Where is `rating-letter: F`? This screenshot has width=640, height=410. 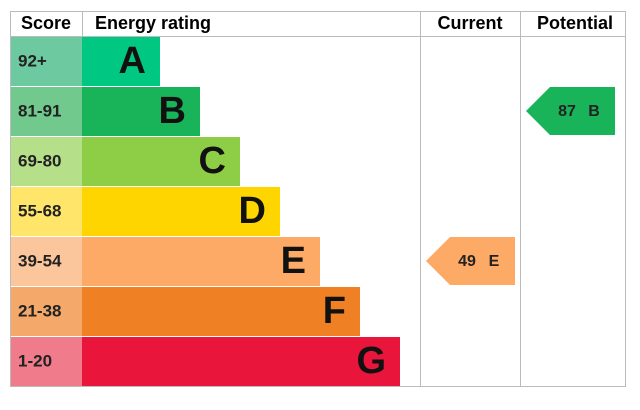
rating-letter: F is located at coordinates (334, 311).